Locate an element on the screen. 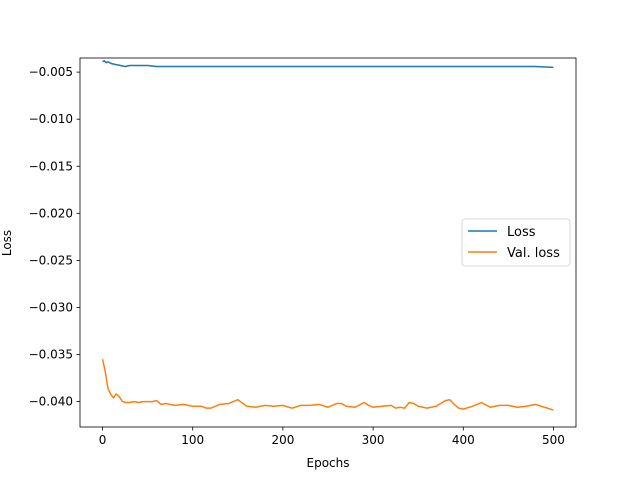  x-axis: 0 100 200 300 400 500 is located at coordinates (332, 437).